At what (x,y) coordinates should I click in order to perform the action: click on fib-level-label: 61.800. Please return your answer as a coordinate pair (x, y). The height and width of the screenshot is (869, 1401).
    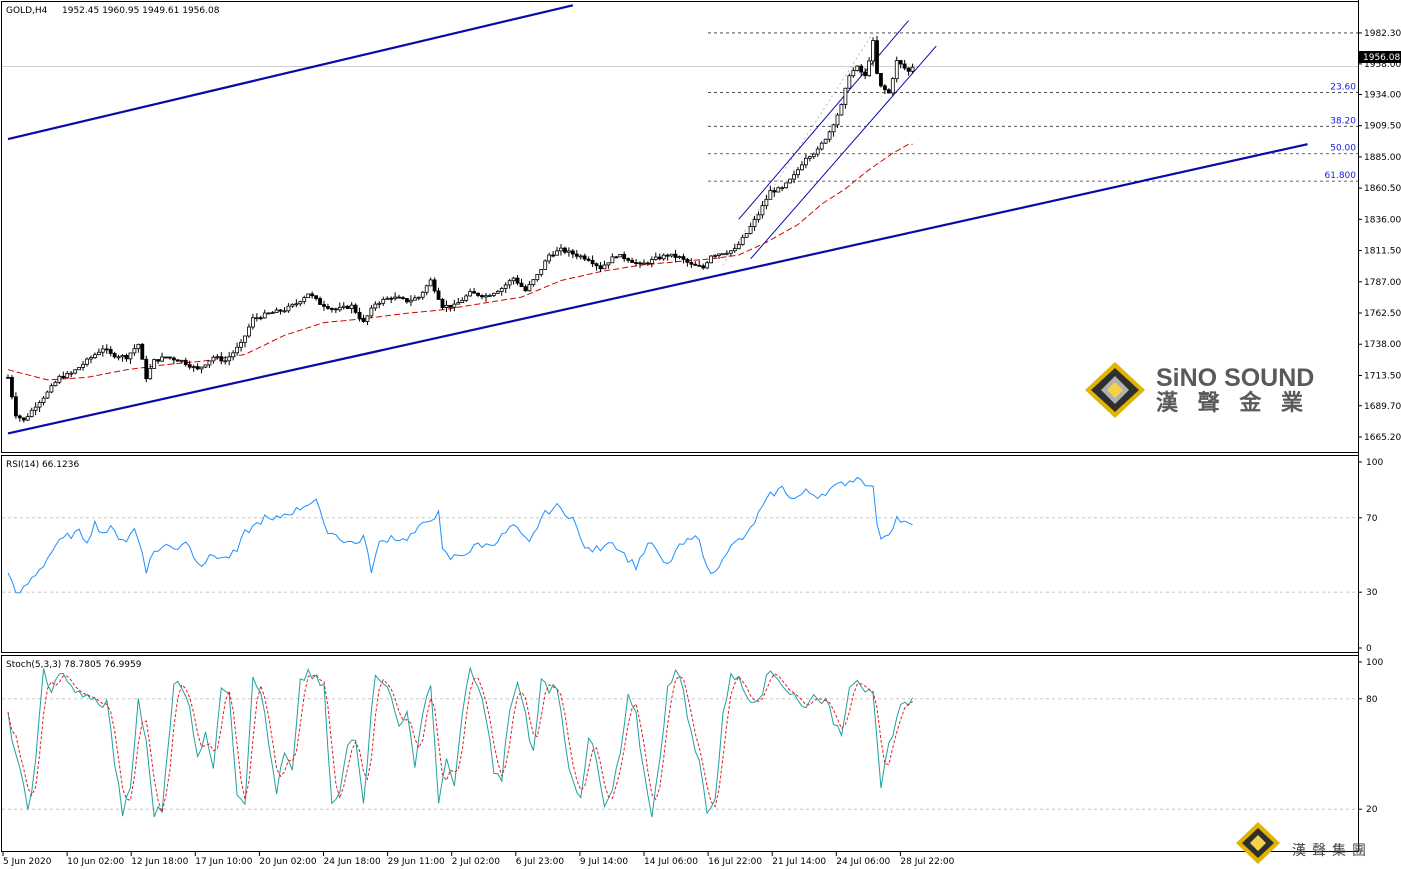
    Looking at the image, I should click on (1341, 176).